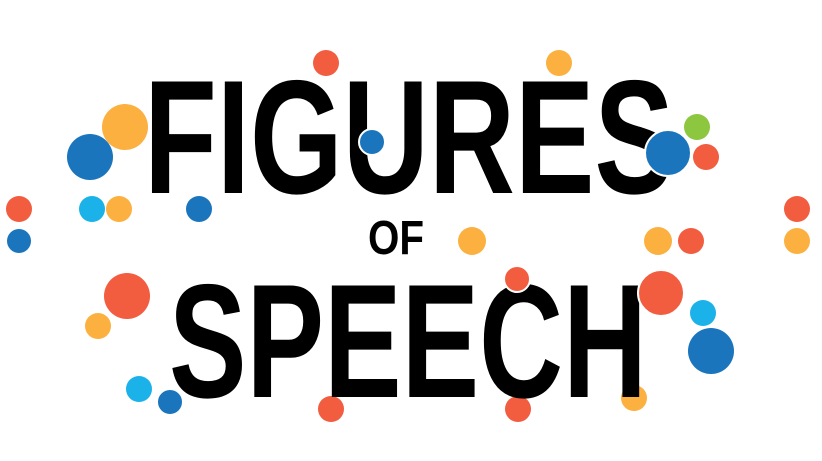 This screenshot has width=822, height=461. I want to click on title-line-of: OF, so click(396, 238).